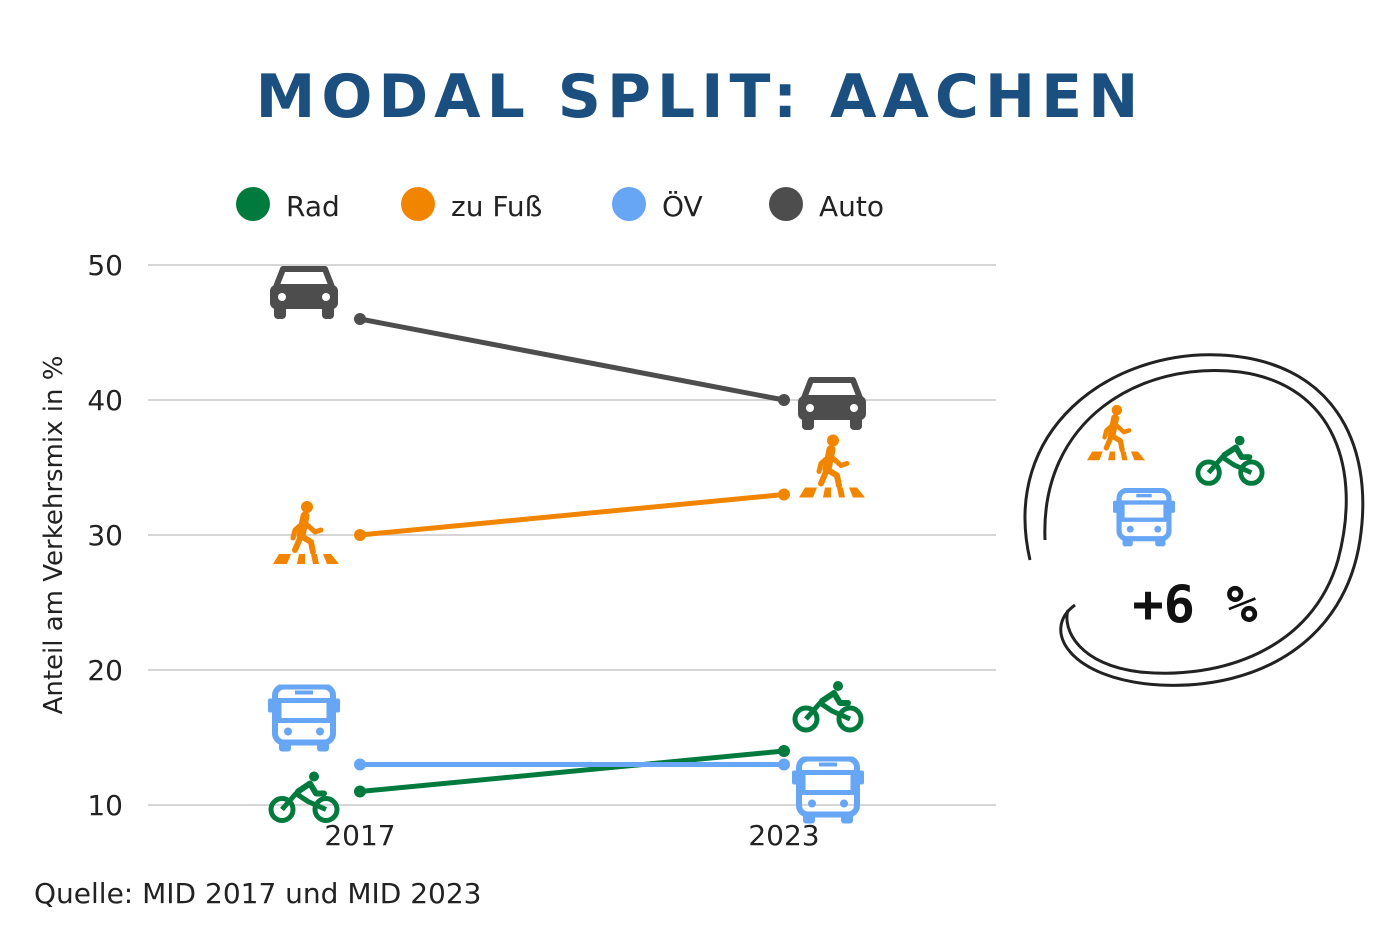  I want to click on x-tick-label: 2017, so click(359, 835).